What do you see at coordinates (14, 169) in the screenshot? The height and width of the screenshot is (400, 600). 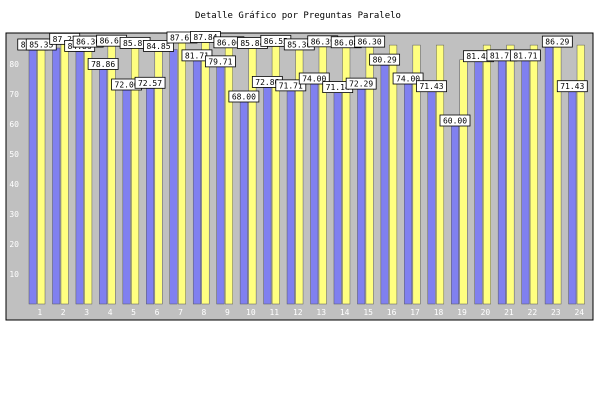 I see `y-axis: 10 20 30 40 50 60 70 80` at bounding box center [14, 169].